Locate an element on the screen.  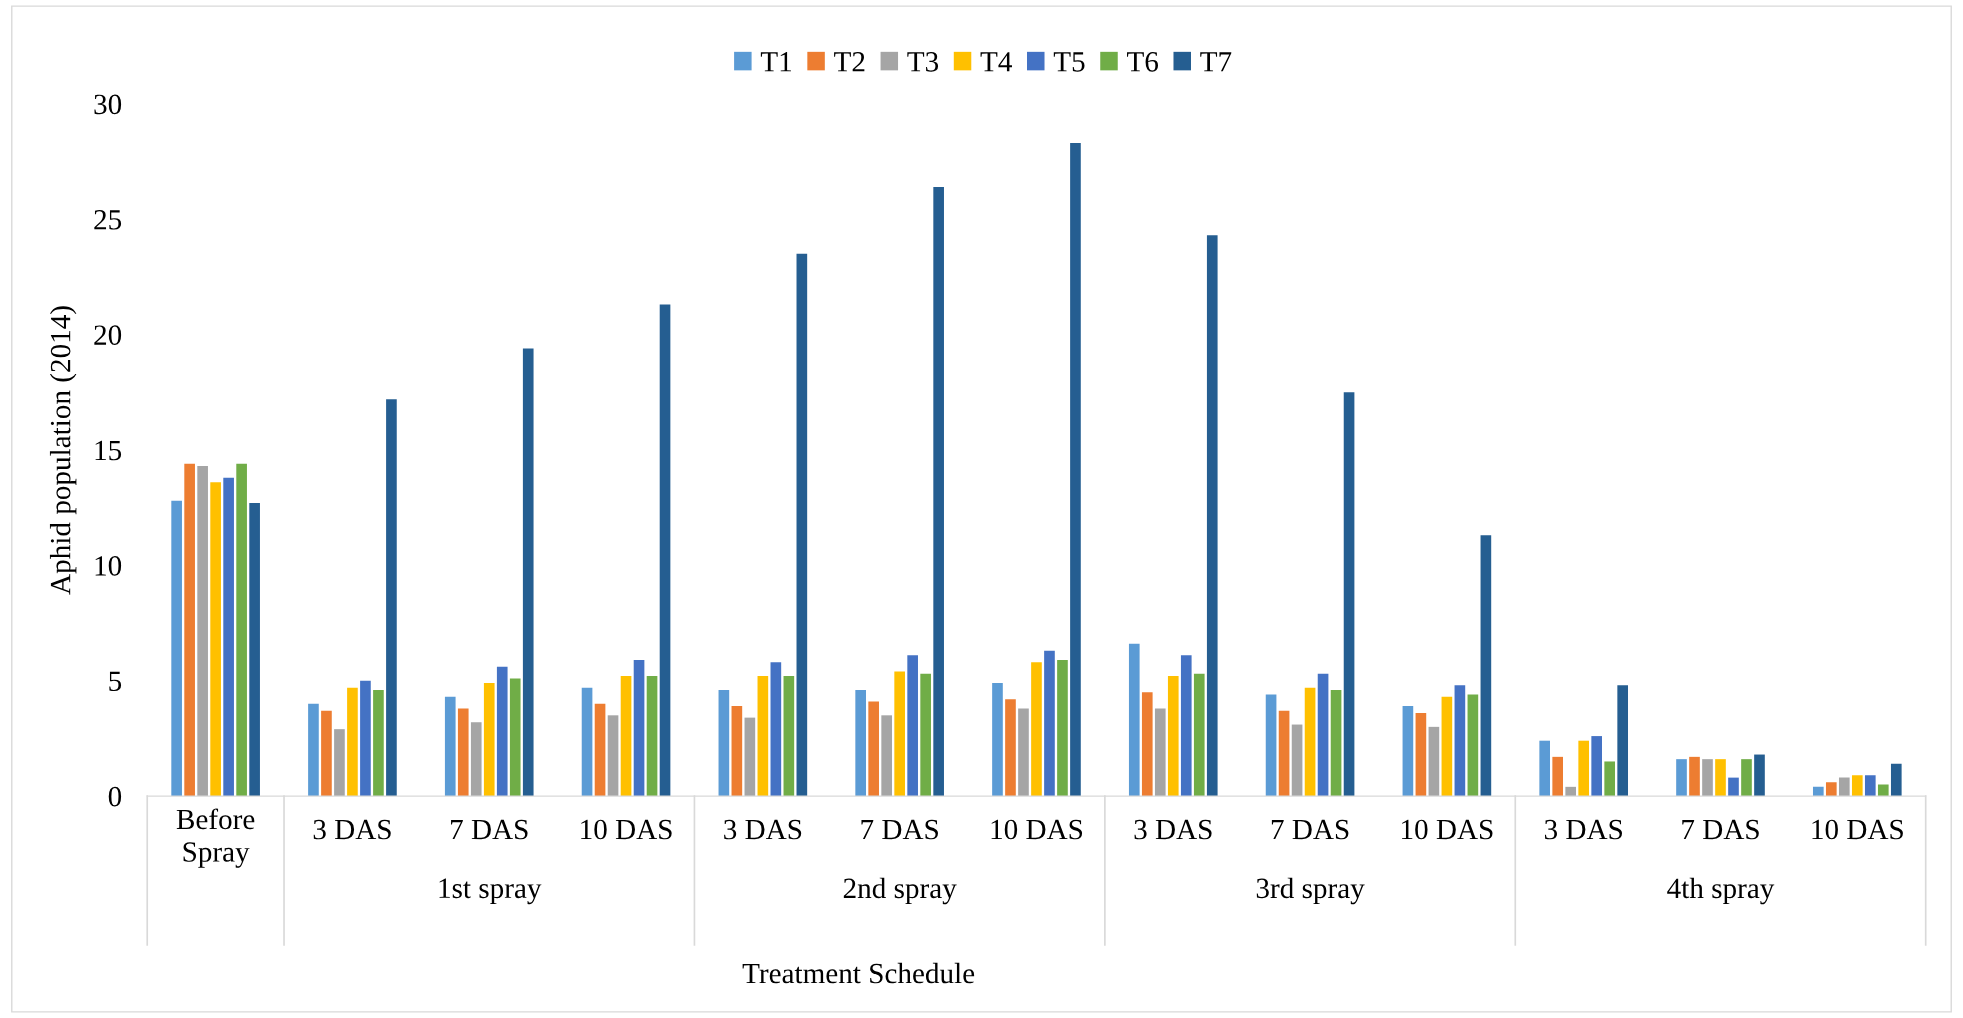
legend-label: T7 is located at coordinates (1216, 62).